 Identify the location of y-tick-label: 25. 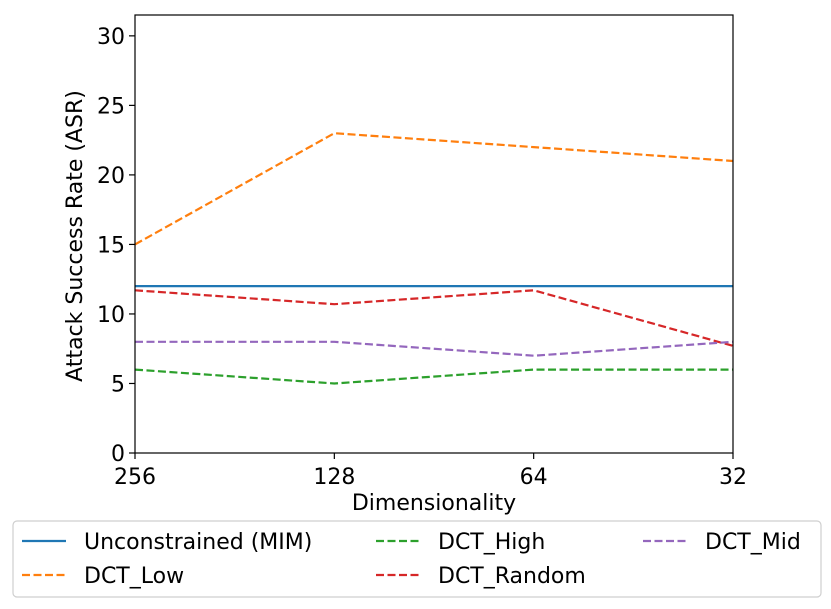
(111, 106).